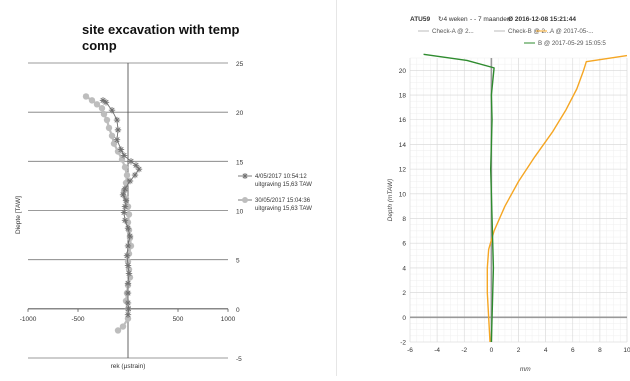 This screenshot has height=381, width=630. Describe the element at coordinates (404, 219) in the screenshot. I see `y-tick-label: 8` at that location.